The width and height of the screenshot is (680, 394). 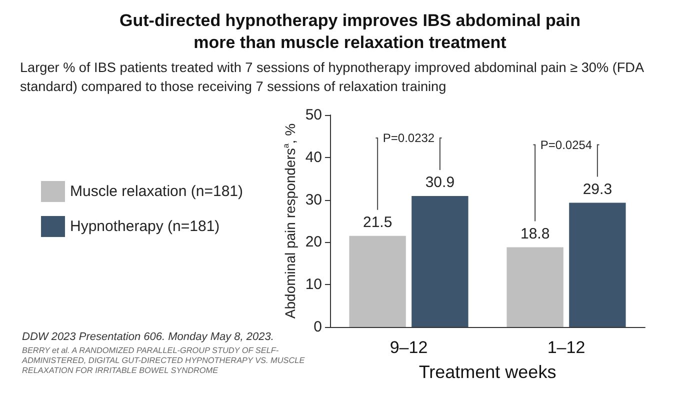 I want to click on x-axis-title: Treatment weeks, so click(x=487, y=372).